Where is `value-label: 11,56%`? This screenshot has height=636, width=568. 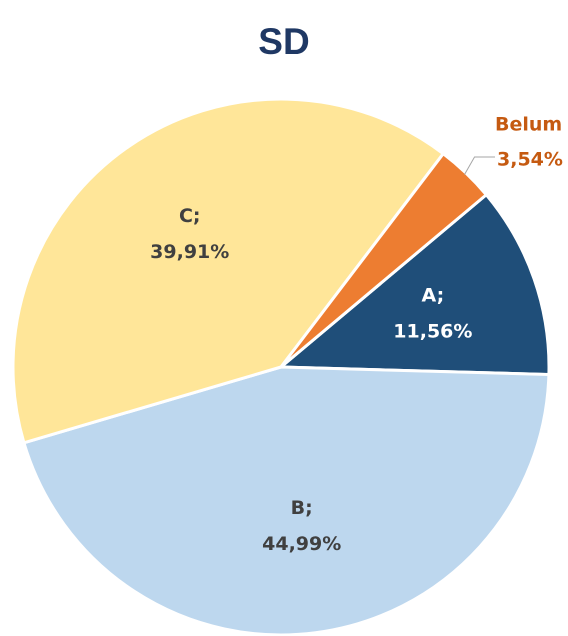
value-label: 11,56% is located at coordinates (432, 332).